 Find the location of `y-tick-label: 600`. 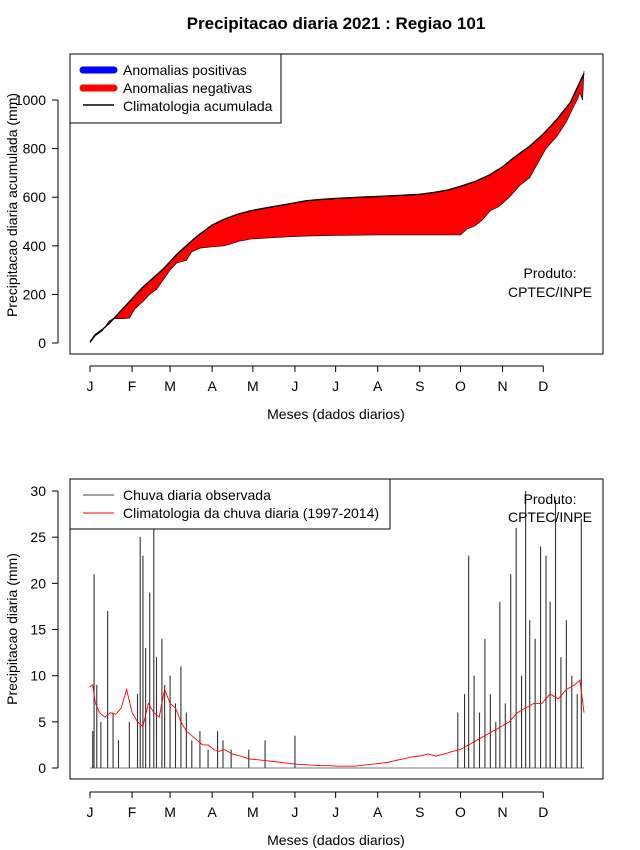

y-tick-label: 600 is located at coordinates (35, 197).